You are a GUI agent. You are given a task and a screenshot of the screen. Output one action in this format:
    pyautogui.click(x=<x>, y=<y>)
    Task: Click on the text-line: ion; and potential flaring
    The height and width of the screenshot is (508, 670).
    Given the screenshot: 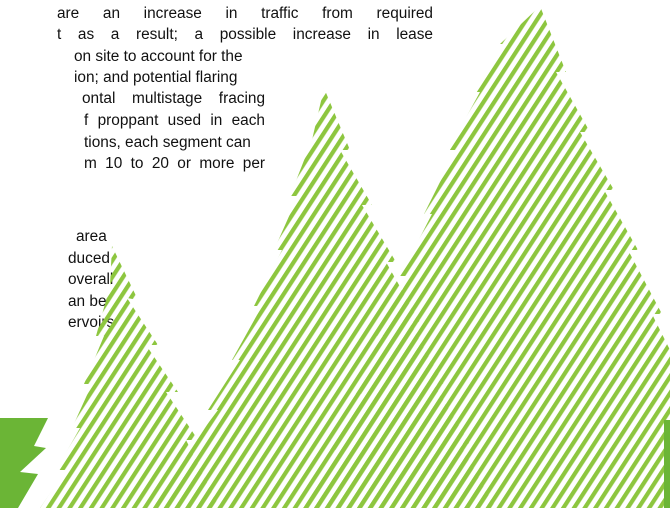 What is the action you would take?
    pyautogui.click(x=156, y=77)
    